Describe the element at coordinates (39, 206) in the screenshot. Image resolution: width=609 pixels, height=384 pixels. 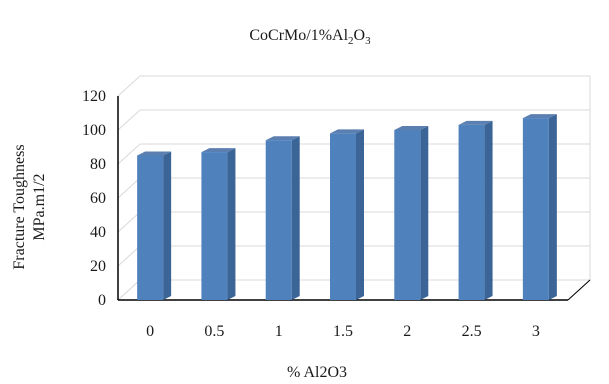
I see `y-axis-title-line-2: MPa.m1/2` at that location.